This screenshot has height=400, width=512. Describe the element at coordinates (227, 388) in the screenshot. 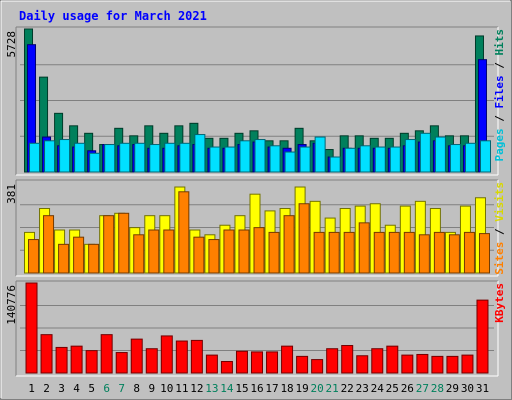

I see `x-tick-label-14: 14` at that location.